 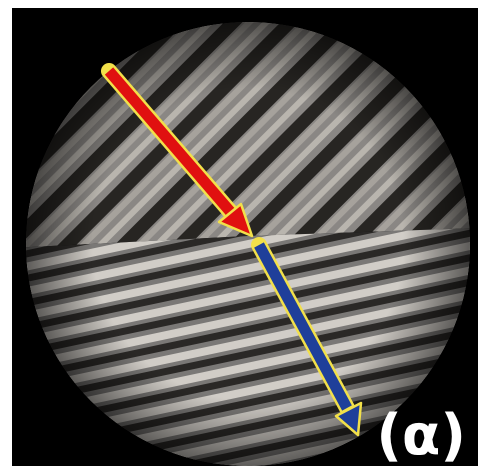 What do you see at coordinates (421, 434) in the screenshot?
I see `panel-label: (α)` at bounding box center [421, 434].